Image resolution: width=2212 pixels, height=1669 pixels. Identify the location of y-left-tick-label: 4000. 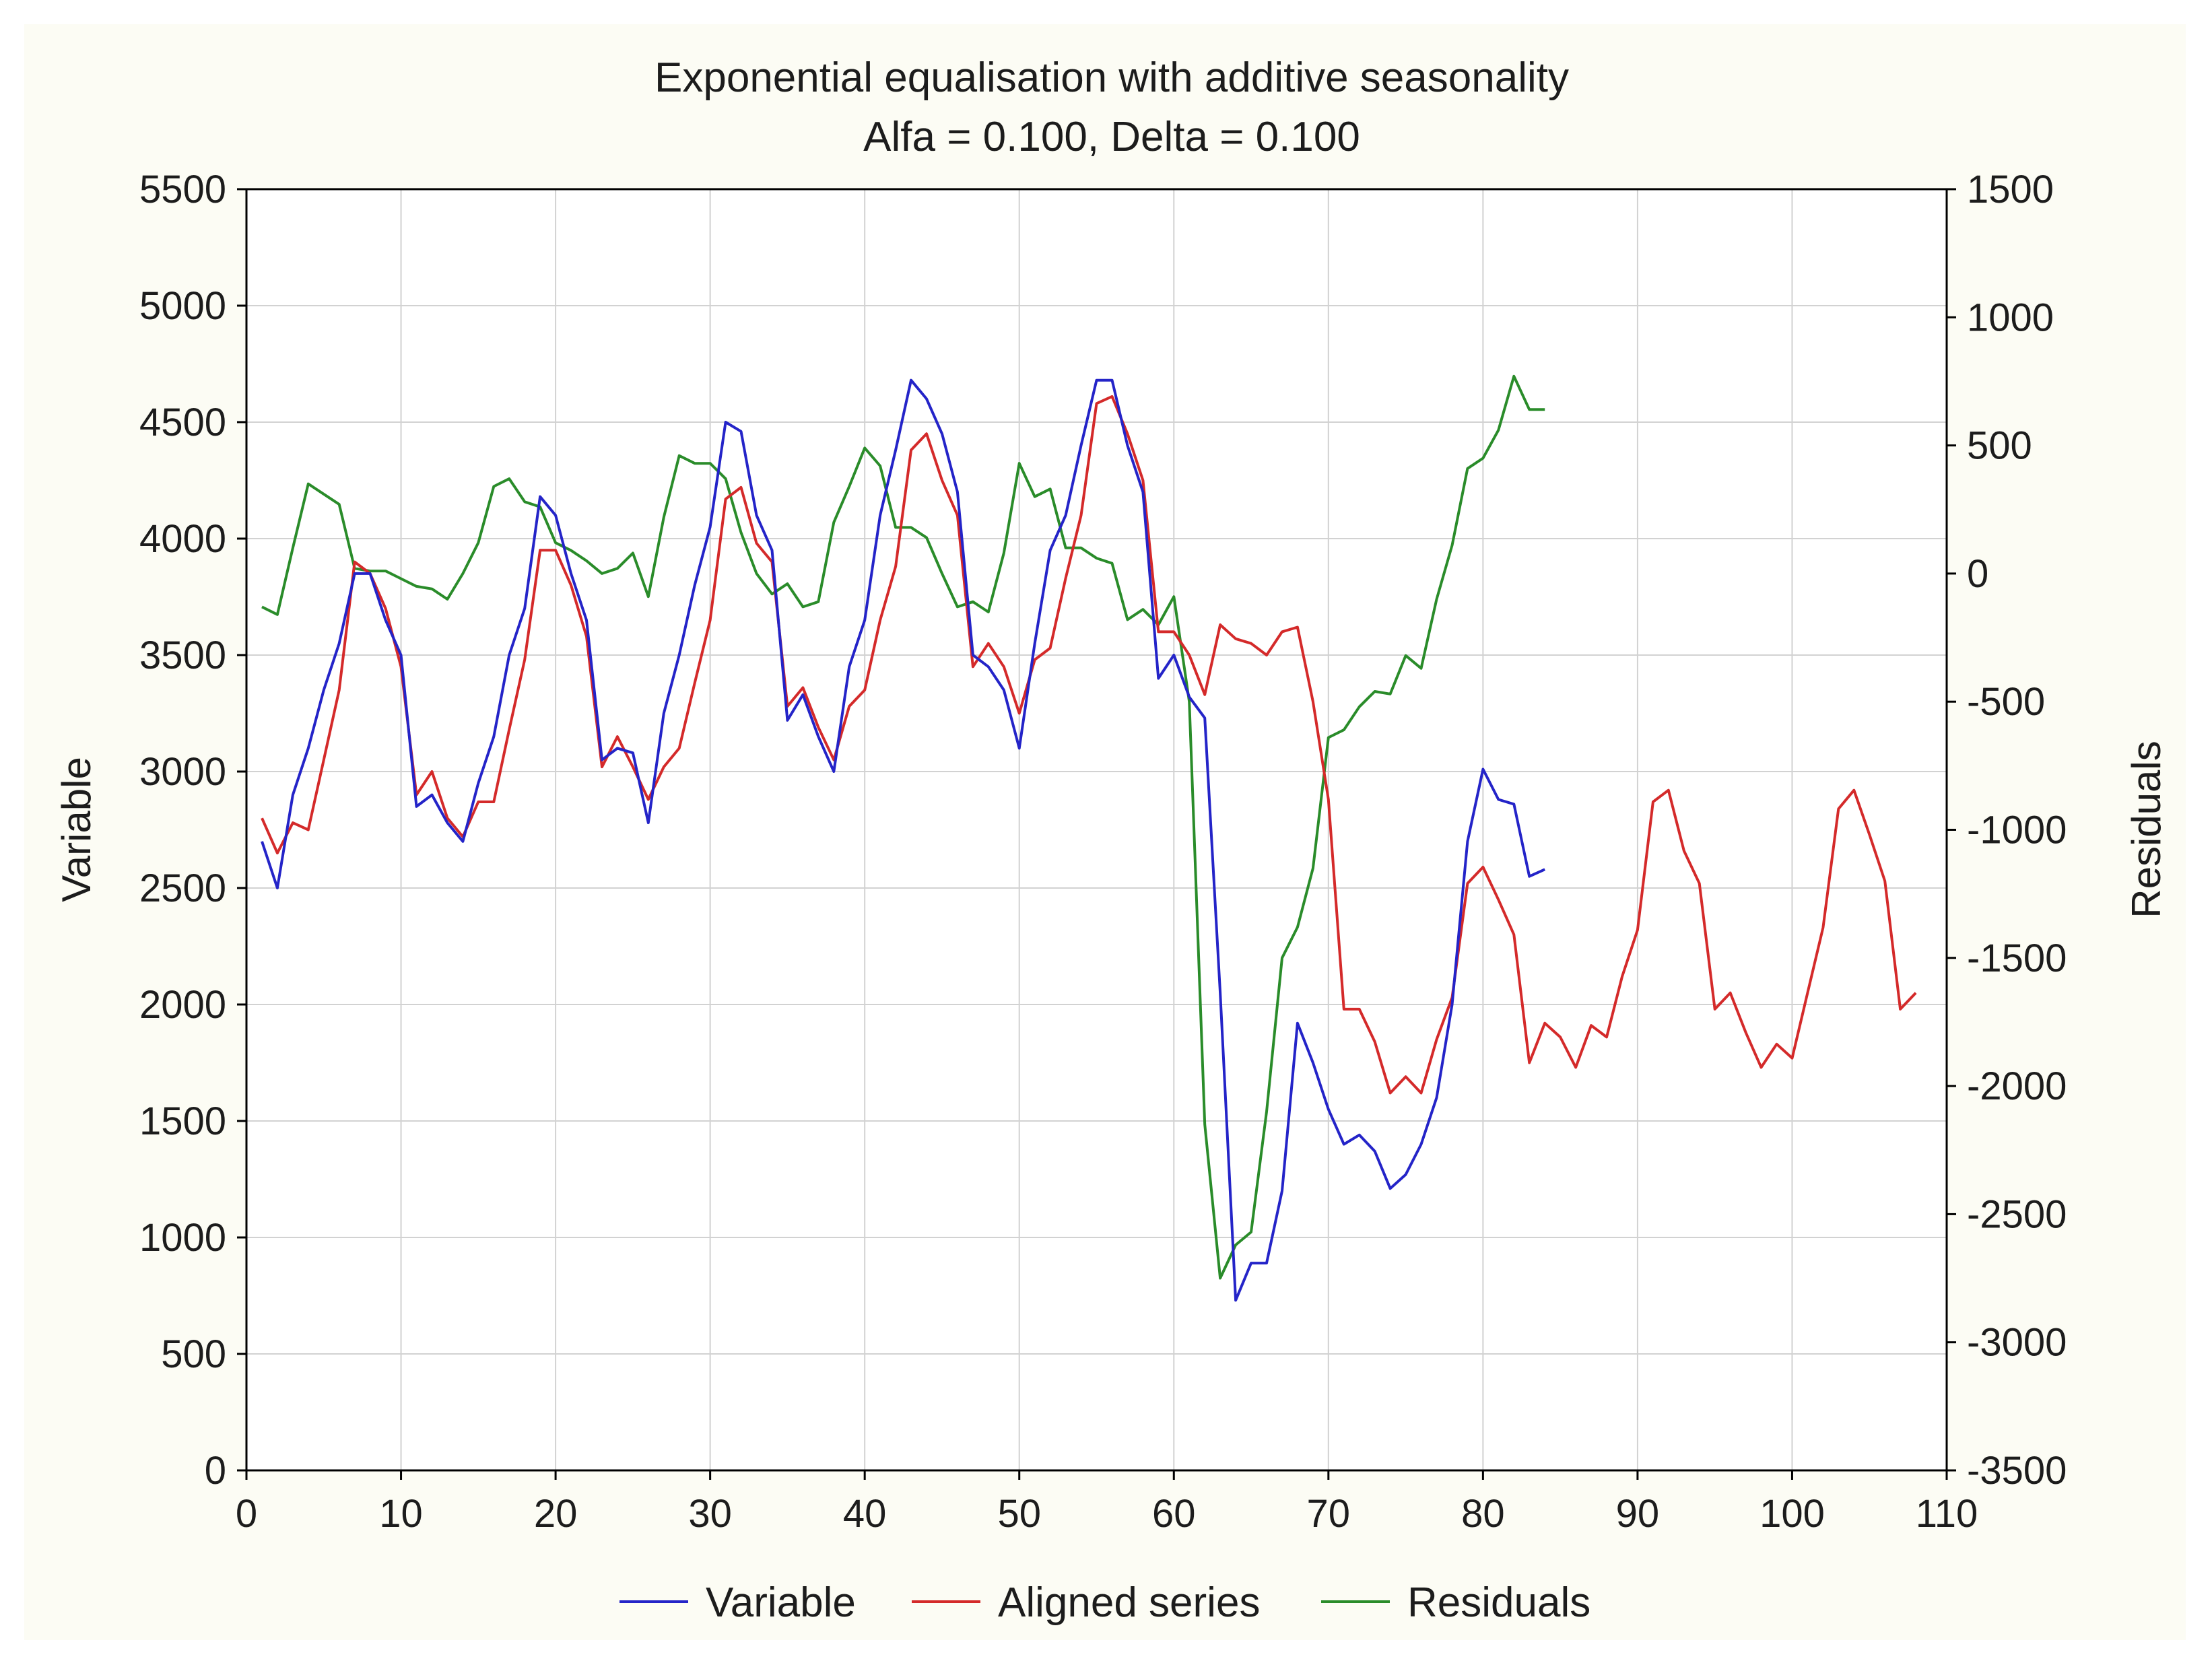
(182, 539).